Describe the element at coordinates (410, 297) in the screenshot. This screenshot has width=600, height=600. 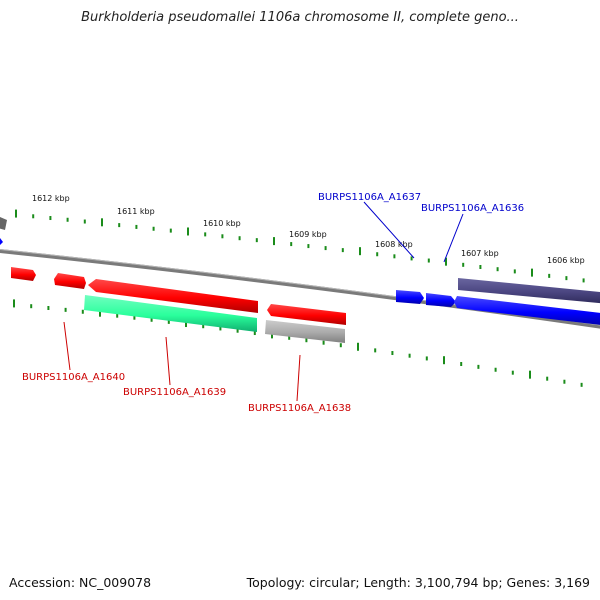
I see `gene-arrow-a1637` at that location.